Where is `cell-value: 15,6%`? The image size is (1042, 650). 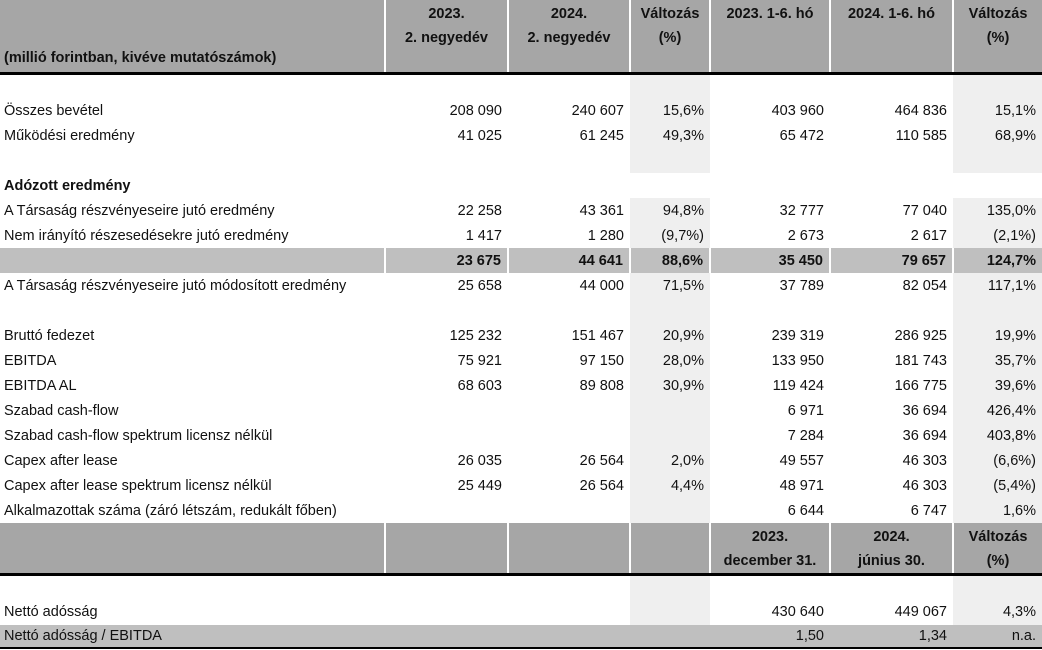 cell-value: 15,6% is located at coordinates (670, 110).